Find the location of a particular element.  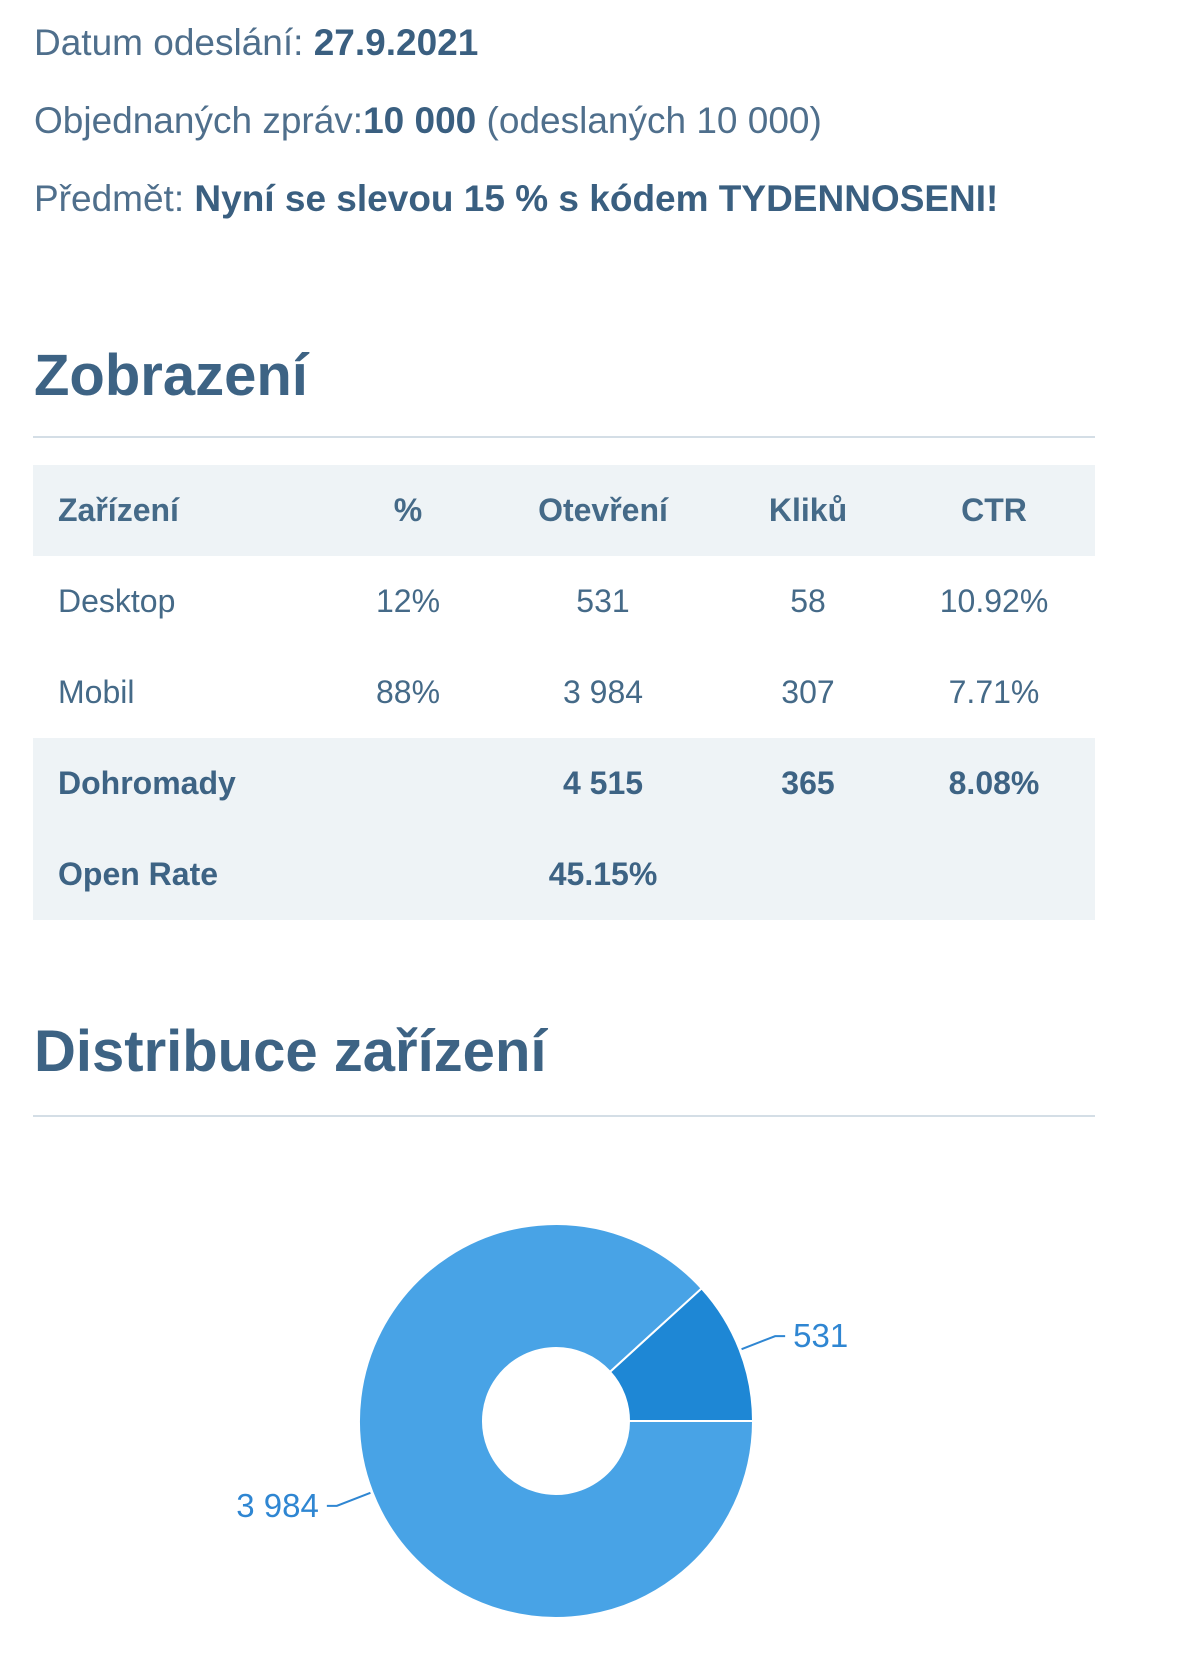

total-row: Dohromady 4 515 365 8.08% is located at coordinates (564, 783).